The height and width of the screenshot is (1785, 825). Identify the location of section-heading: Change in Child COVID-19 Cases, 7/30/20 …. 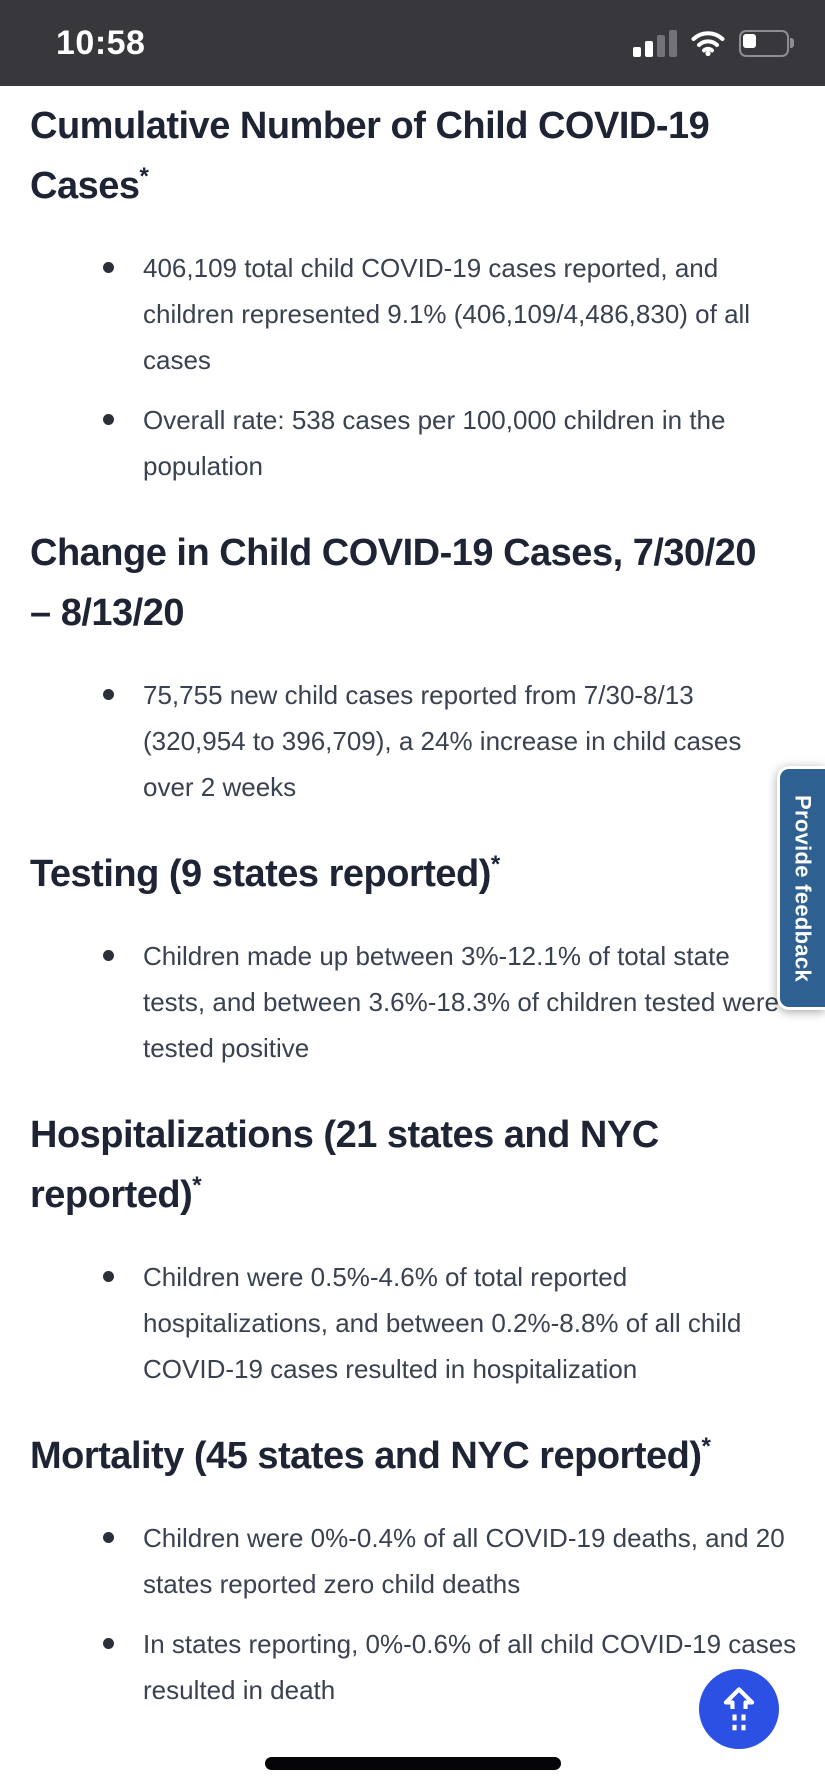
(413, 585).